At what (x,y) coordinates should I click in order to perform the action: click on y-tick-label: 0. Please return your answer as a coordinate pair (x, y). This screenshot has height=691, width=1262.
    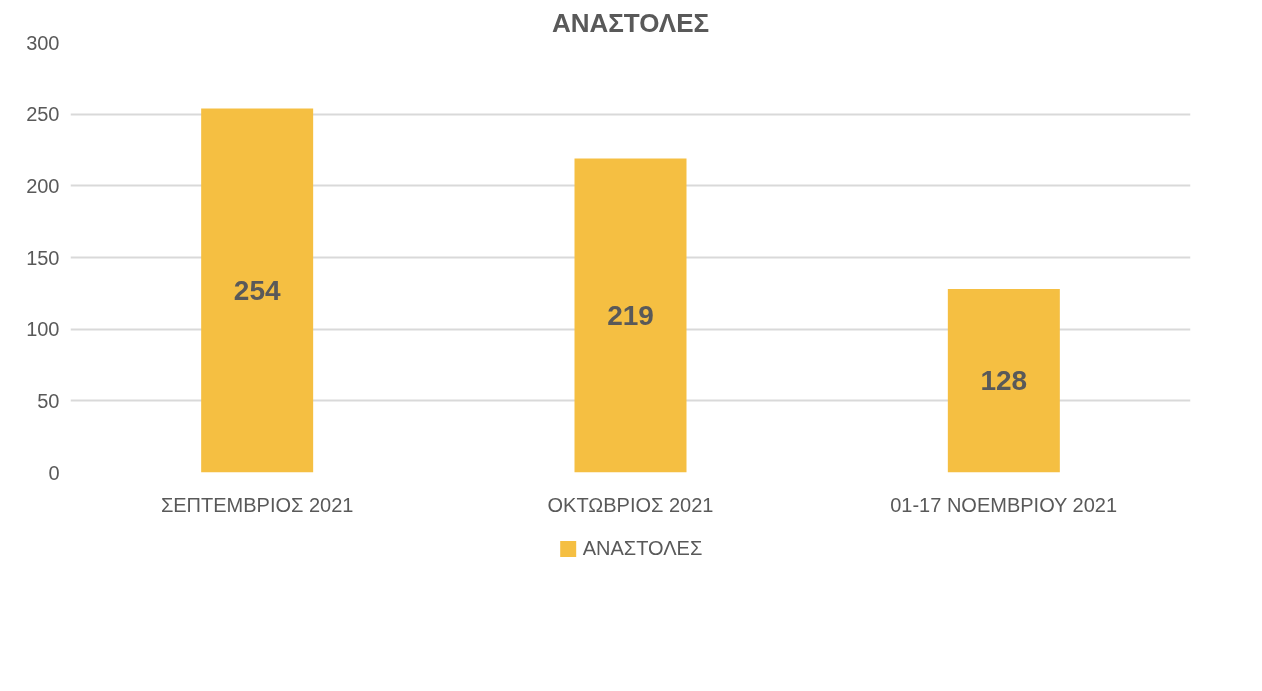
    Looking at the image, I should click on (54, 472).